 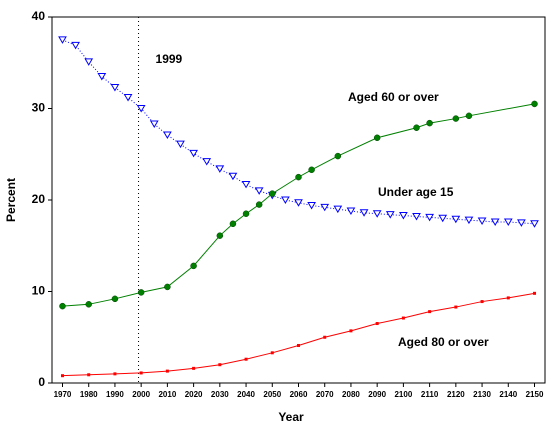 What do you see at coordinates (430, 394) in the screenshot?
I see `x-tick-label: 2110` at bounding box center [430, 394].